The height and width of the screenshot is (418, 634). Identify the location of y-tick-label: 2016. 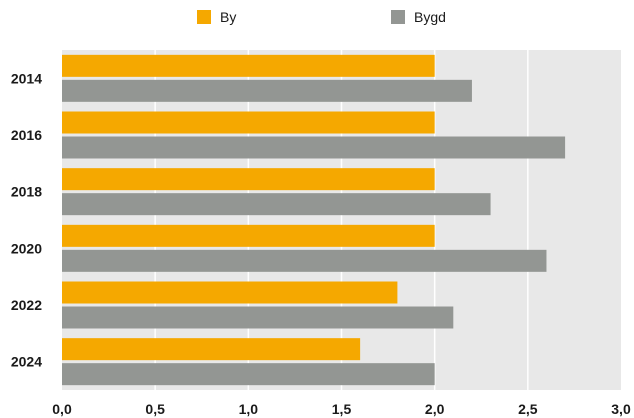
(26, 135).